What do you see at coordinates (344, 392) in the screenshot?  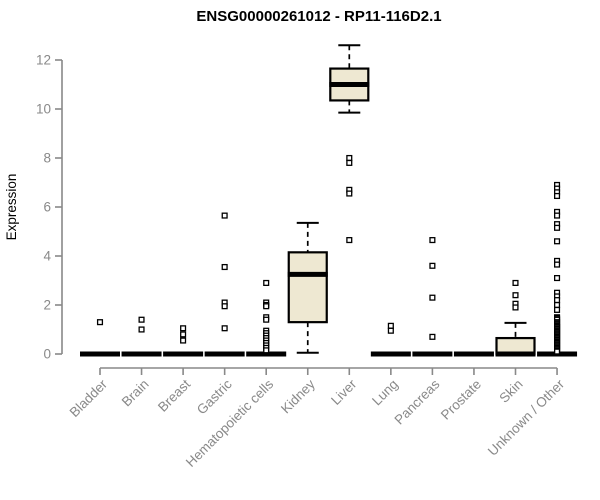 I see `x-tick-label: Liver` at bounding box center [344, 392].